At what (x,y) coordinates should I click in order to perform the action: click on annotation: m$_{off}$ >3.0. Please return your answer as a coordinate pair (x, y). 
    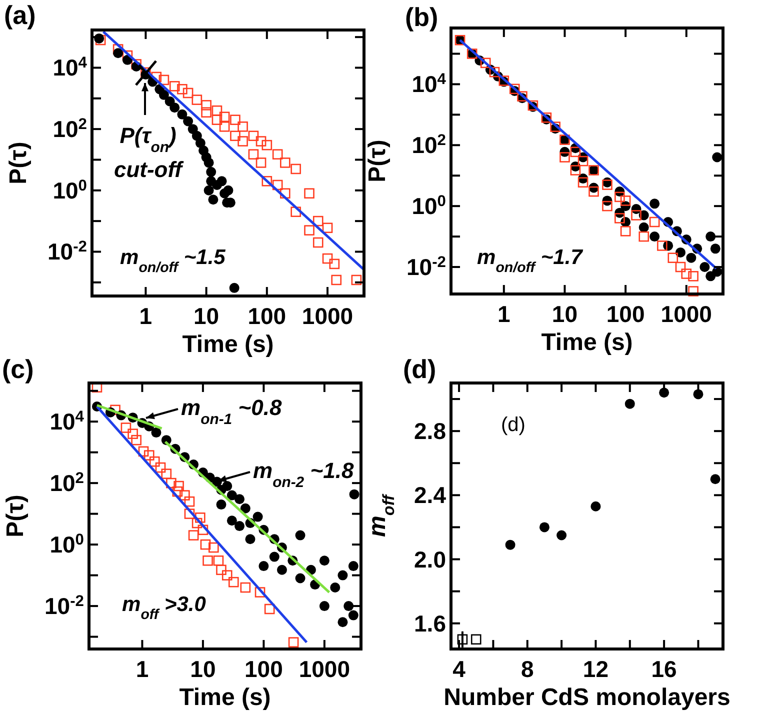
    Looking at the image, I should click on (164, 608).